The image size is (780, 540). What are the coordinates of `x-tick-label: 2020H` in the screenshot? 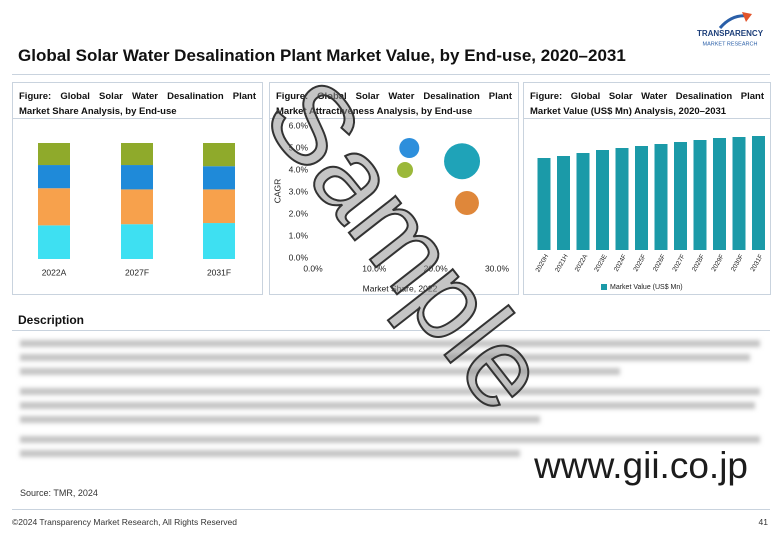 It's located at (543, 263).